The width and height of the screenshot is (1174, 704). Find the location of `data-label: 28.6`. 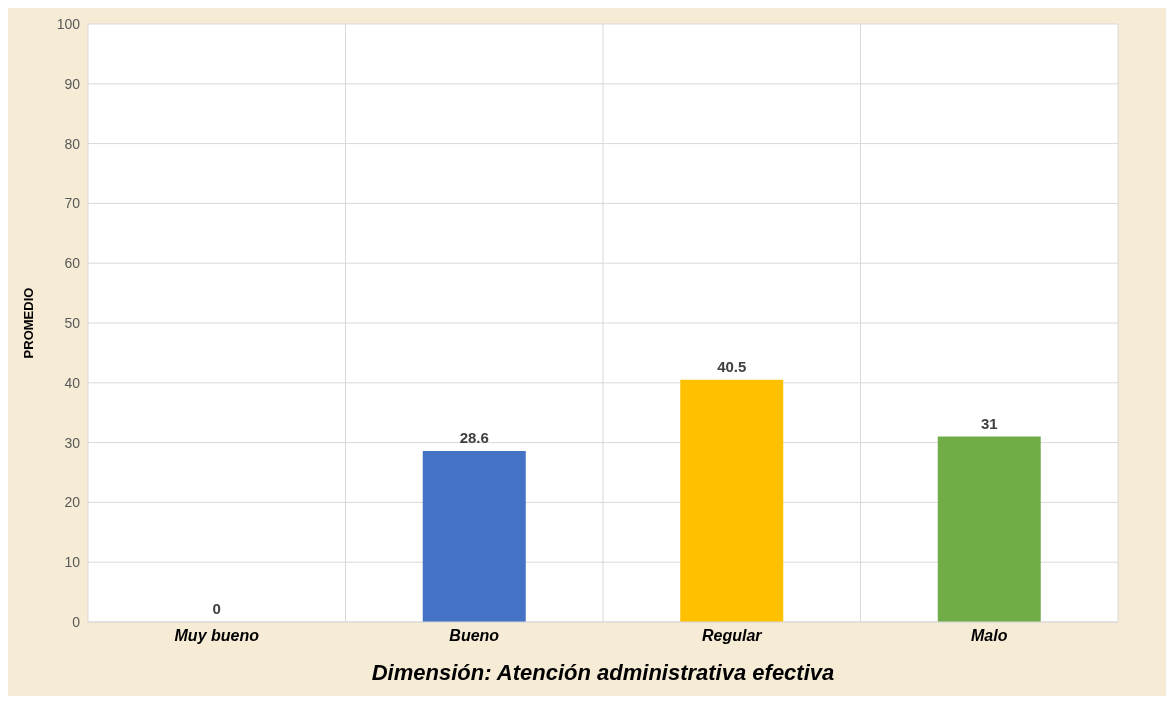

data-label: 28.6 is located at coordinates (474, 437).